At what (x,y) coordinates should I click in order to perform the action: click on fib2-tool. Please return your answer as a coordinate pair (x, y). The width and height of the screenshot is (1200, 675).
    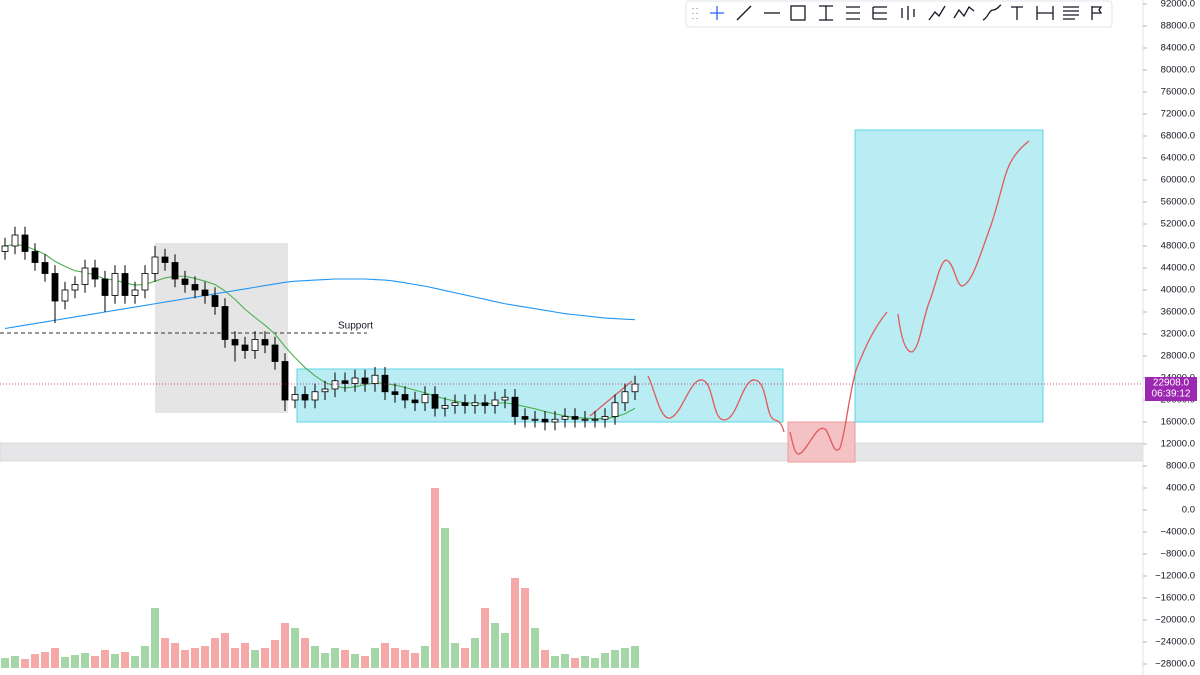
    Looking at the image, I should click on (879, 13).